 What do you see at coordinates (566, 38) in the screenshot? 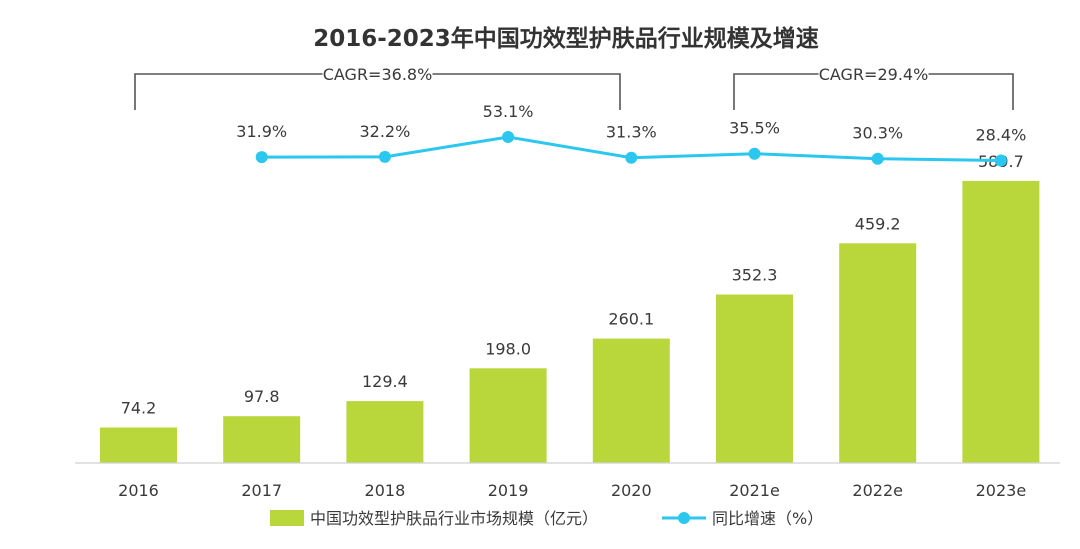
I see `chart-title: 2016-2023年中国功效型护肤品行业规模及增速` at bounding box center [566, 38].